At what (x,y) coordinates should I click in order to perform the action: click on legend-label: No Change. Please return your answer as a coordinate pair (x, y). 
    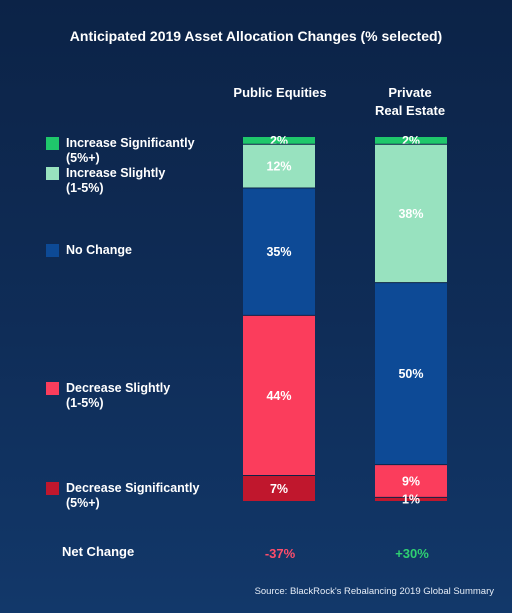
    Looking at the image, I should click on (99, 250).